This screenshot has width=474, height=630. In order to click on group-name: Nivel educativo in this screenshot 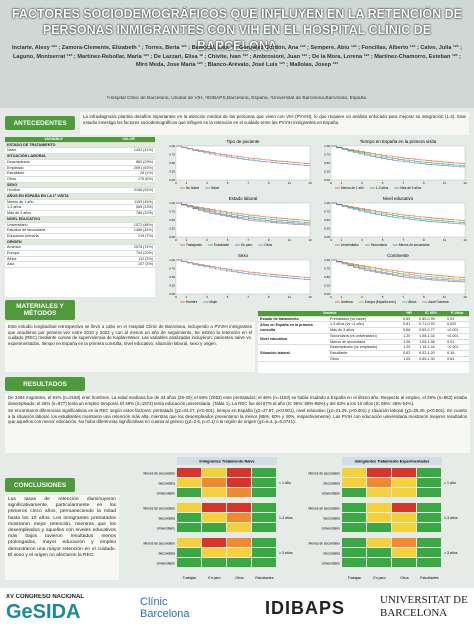, I will do `click(293, 339)`.